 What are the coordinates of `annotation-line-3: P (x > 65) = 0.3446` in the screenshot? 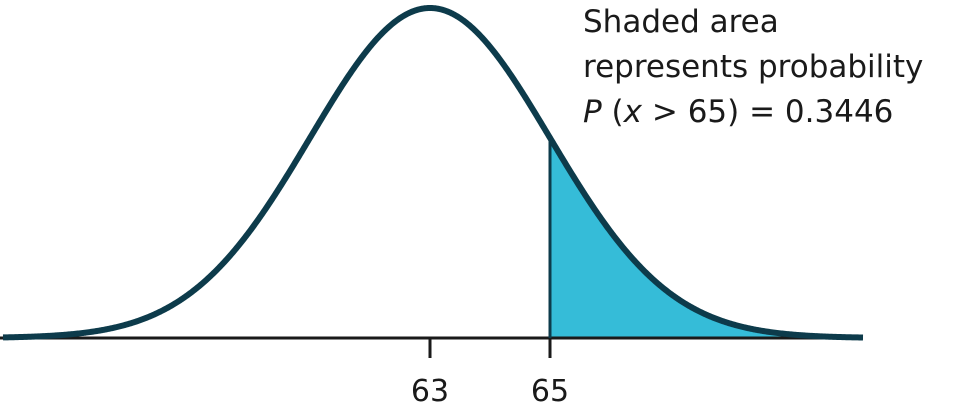 It's located at (753, 112).